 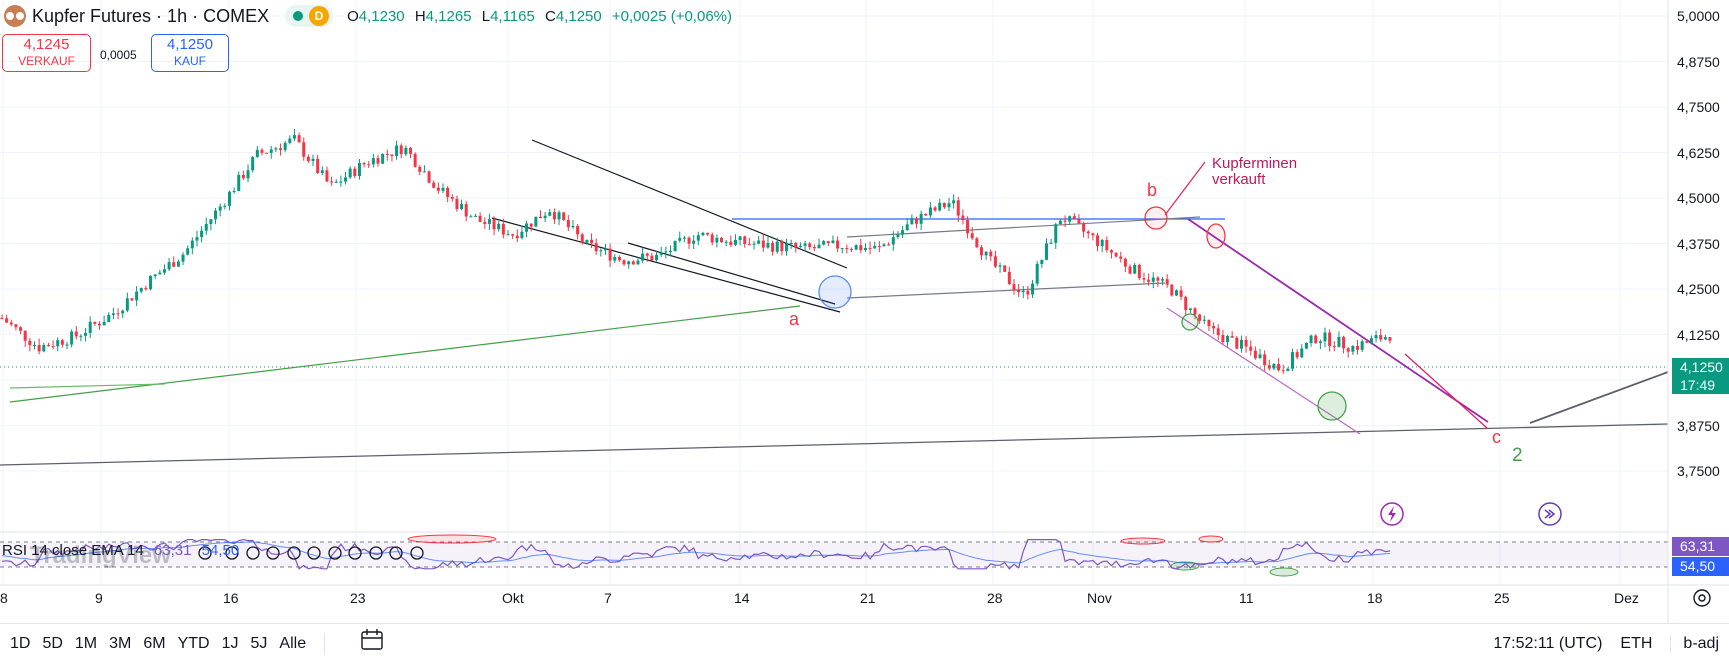 I want to click on session-toggle: ETH, so click(x=1636, y=643).